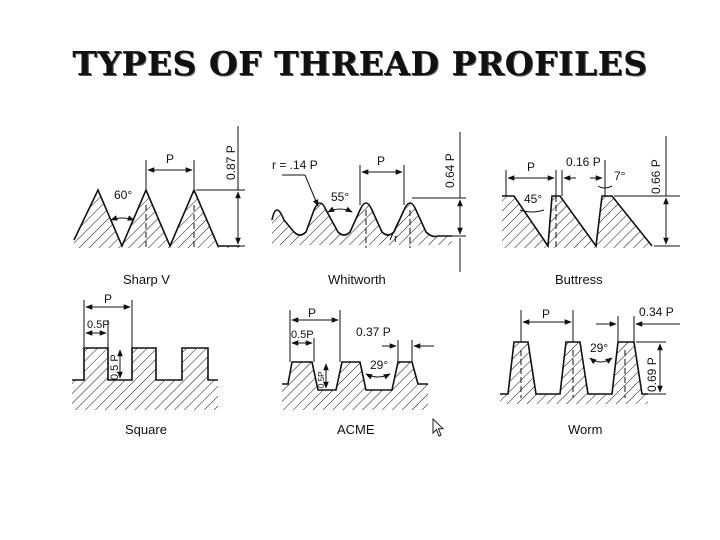 Image resolution: width=720 pixels, height=540 pixels. What do you see at coordinates (656, 176) in the screenshot?
I see `buttress-depth-label: 0.66 P` at bounding box center [656, 176].